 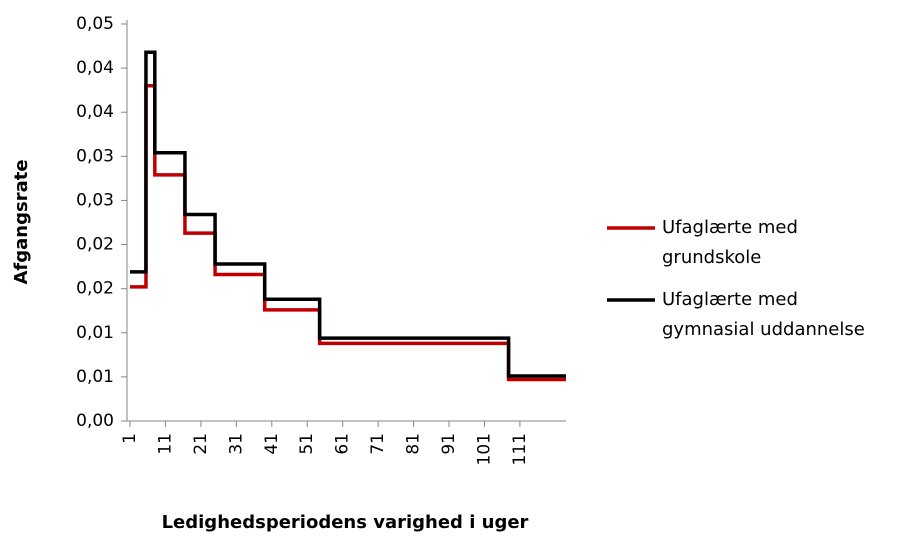 I want to click on x-tick-label: 51, so click(x=307, y=444).